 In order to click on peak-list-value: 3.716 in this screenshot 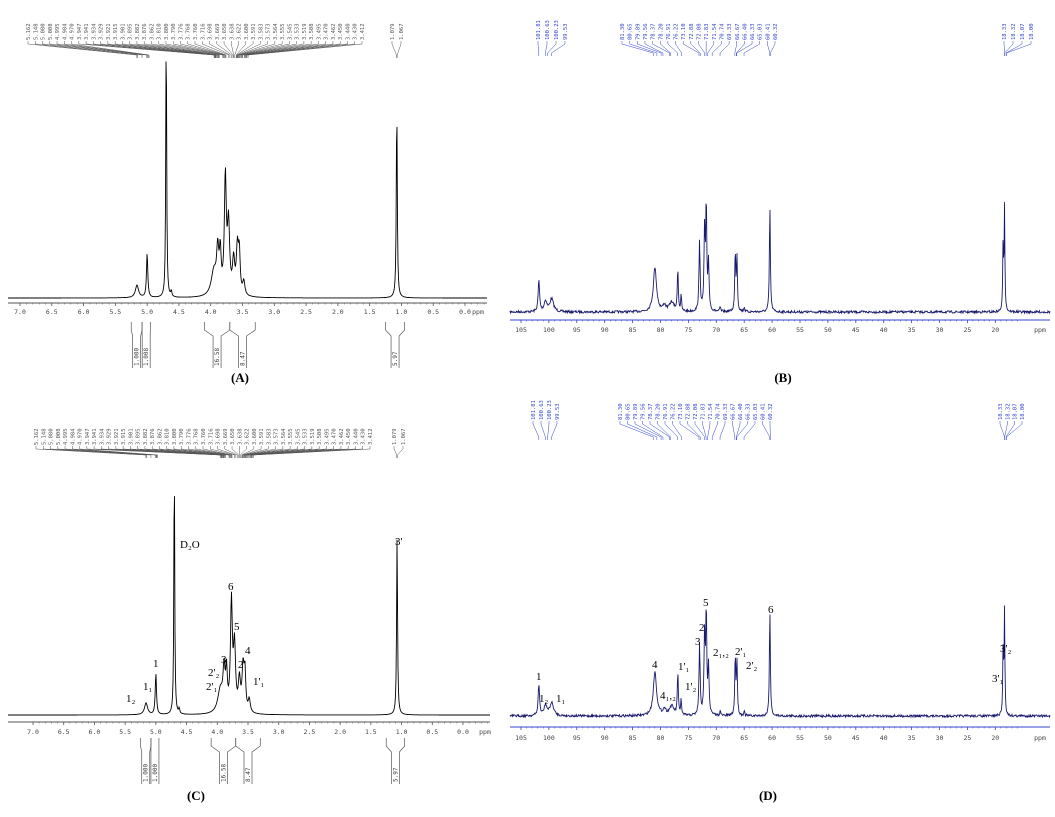, I will do `click(211, 436)`.